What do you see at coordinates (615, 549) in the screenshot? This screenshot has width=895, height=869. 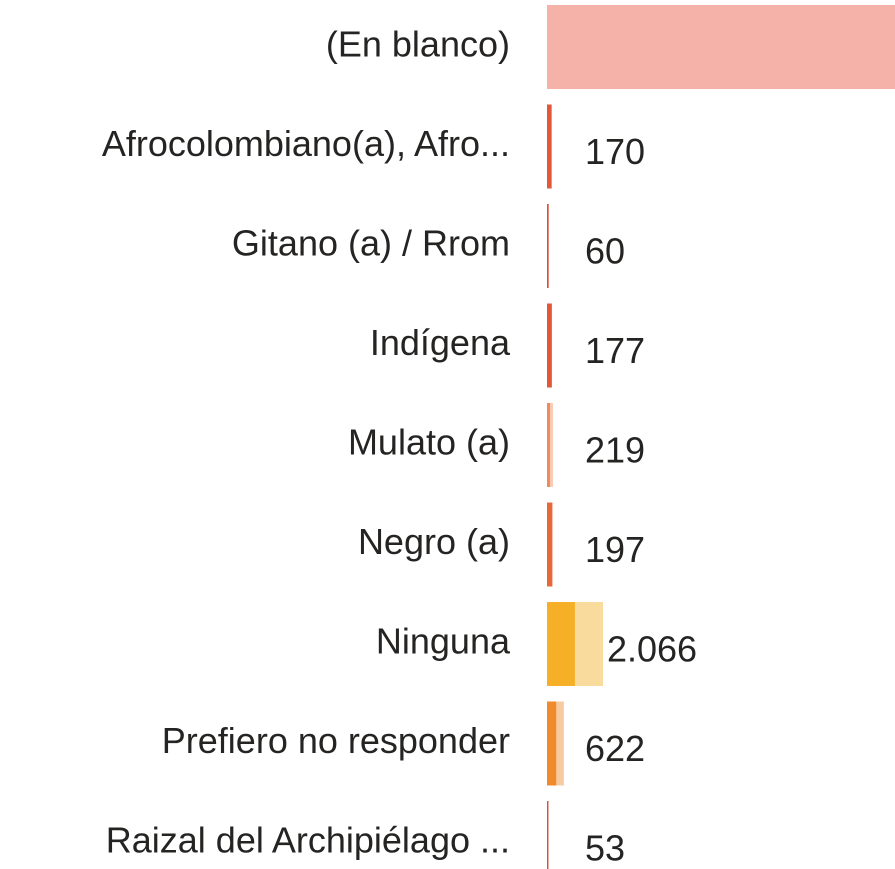 I see `value-label: 197` at bounding box center [615, 549].